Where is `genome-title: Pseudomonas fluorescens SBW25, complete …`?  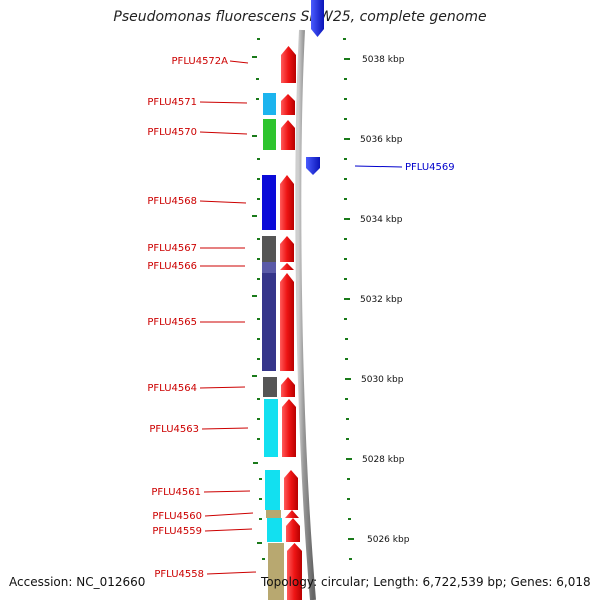 genome-title: Pseudomonas fluorescens SBW25, complete … is located at coordinates (300, 17).